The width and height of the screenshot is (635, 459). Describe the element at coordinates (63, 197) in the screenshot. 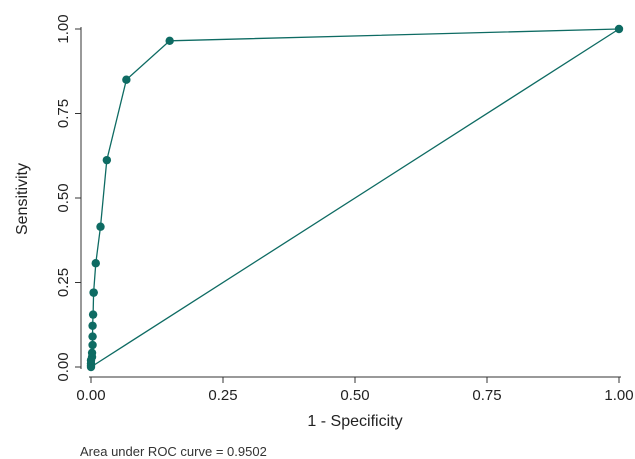

I see `y-tick-label: 0.50` at that location.